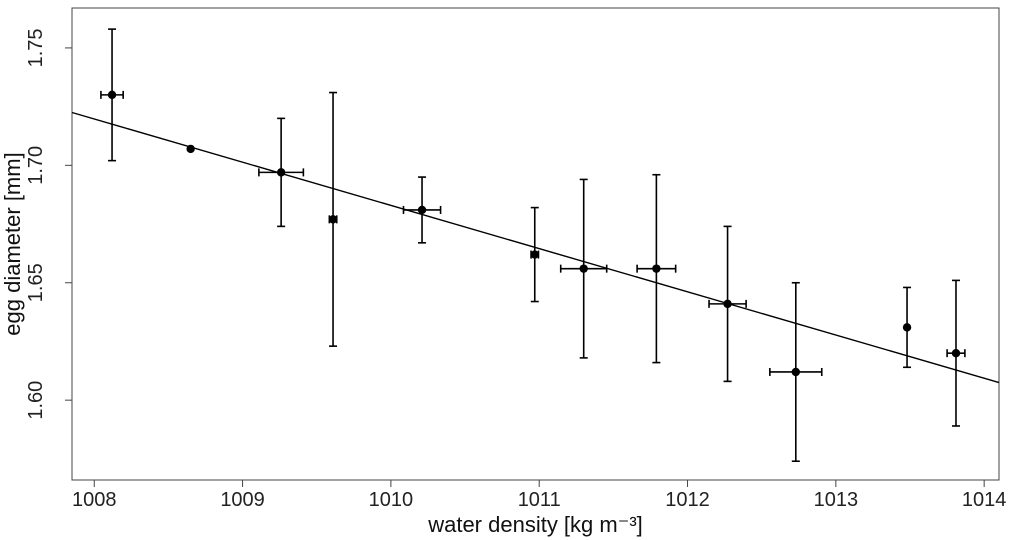 This screenshot has height=540, width=1017. What do you see at coordinates (687, 500) in the screenshot?
I see `x-tick-label: 1012` at bounding box center [687, 500].